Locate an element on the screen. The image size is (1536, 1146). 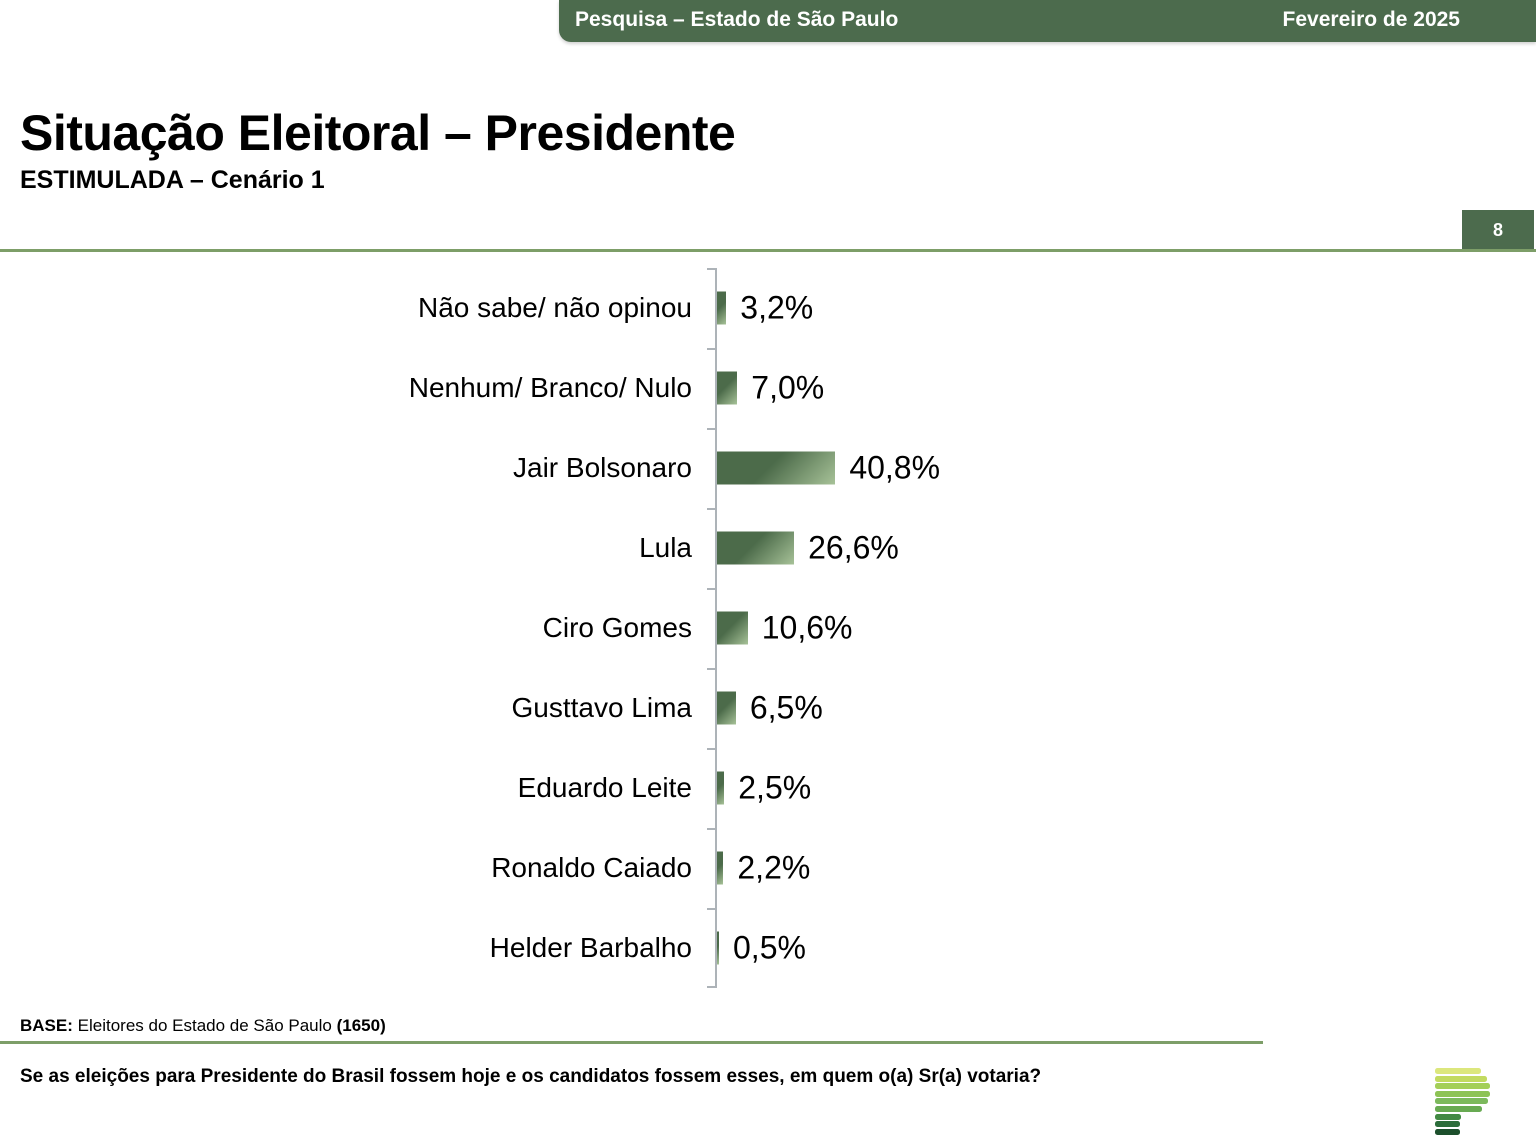
value-label: 0,5% is located at coordinates (769, 947).